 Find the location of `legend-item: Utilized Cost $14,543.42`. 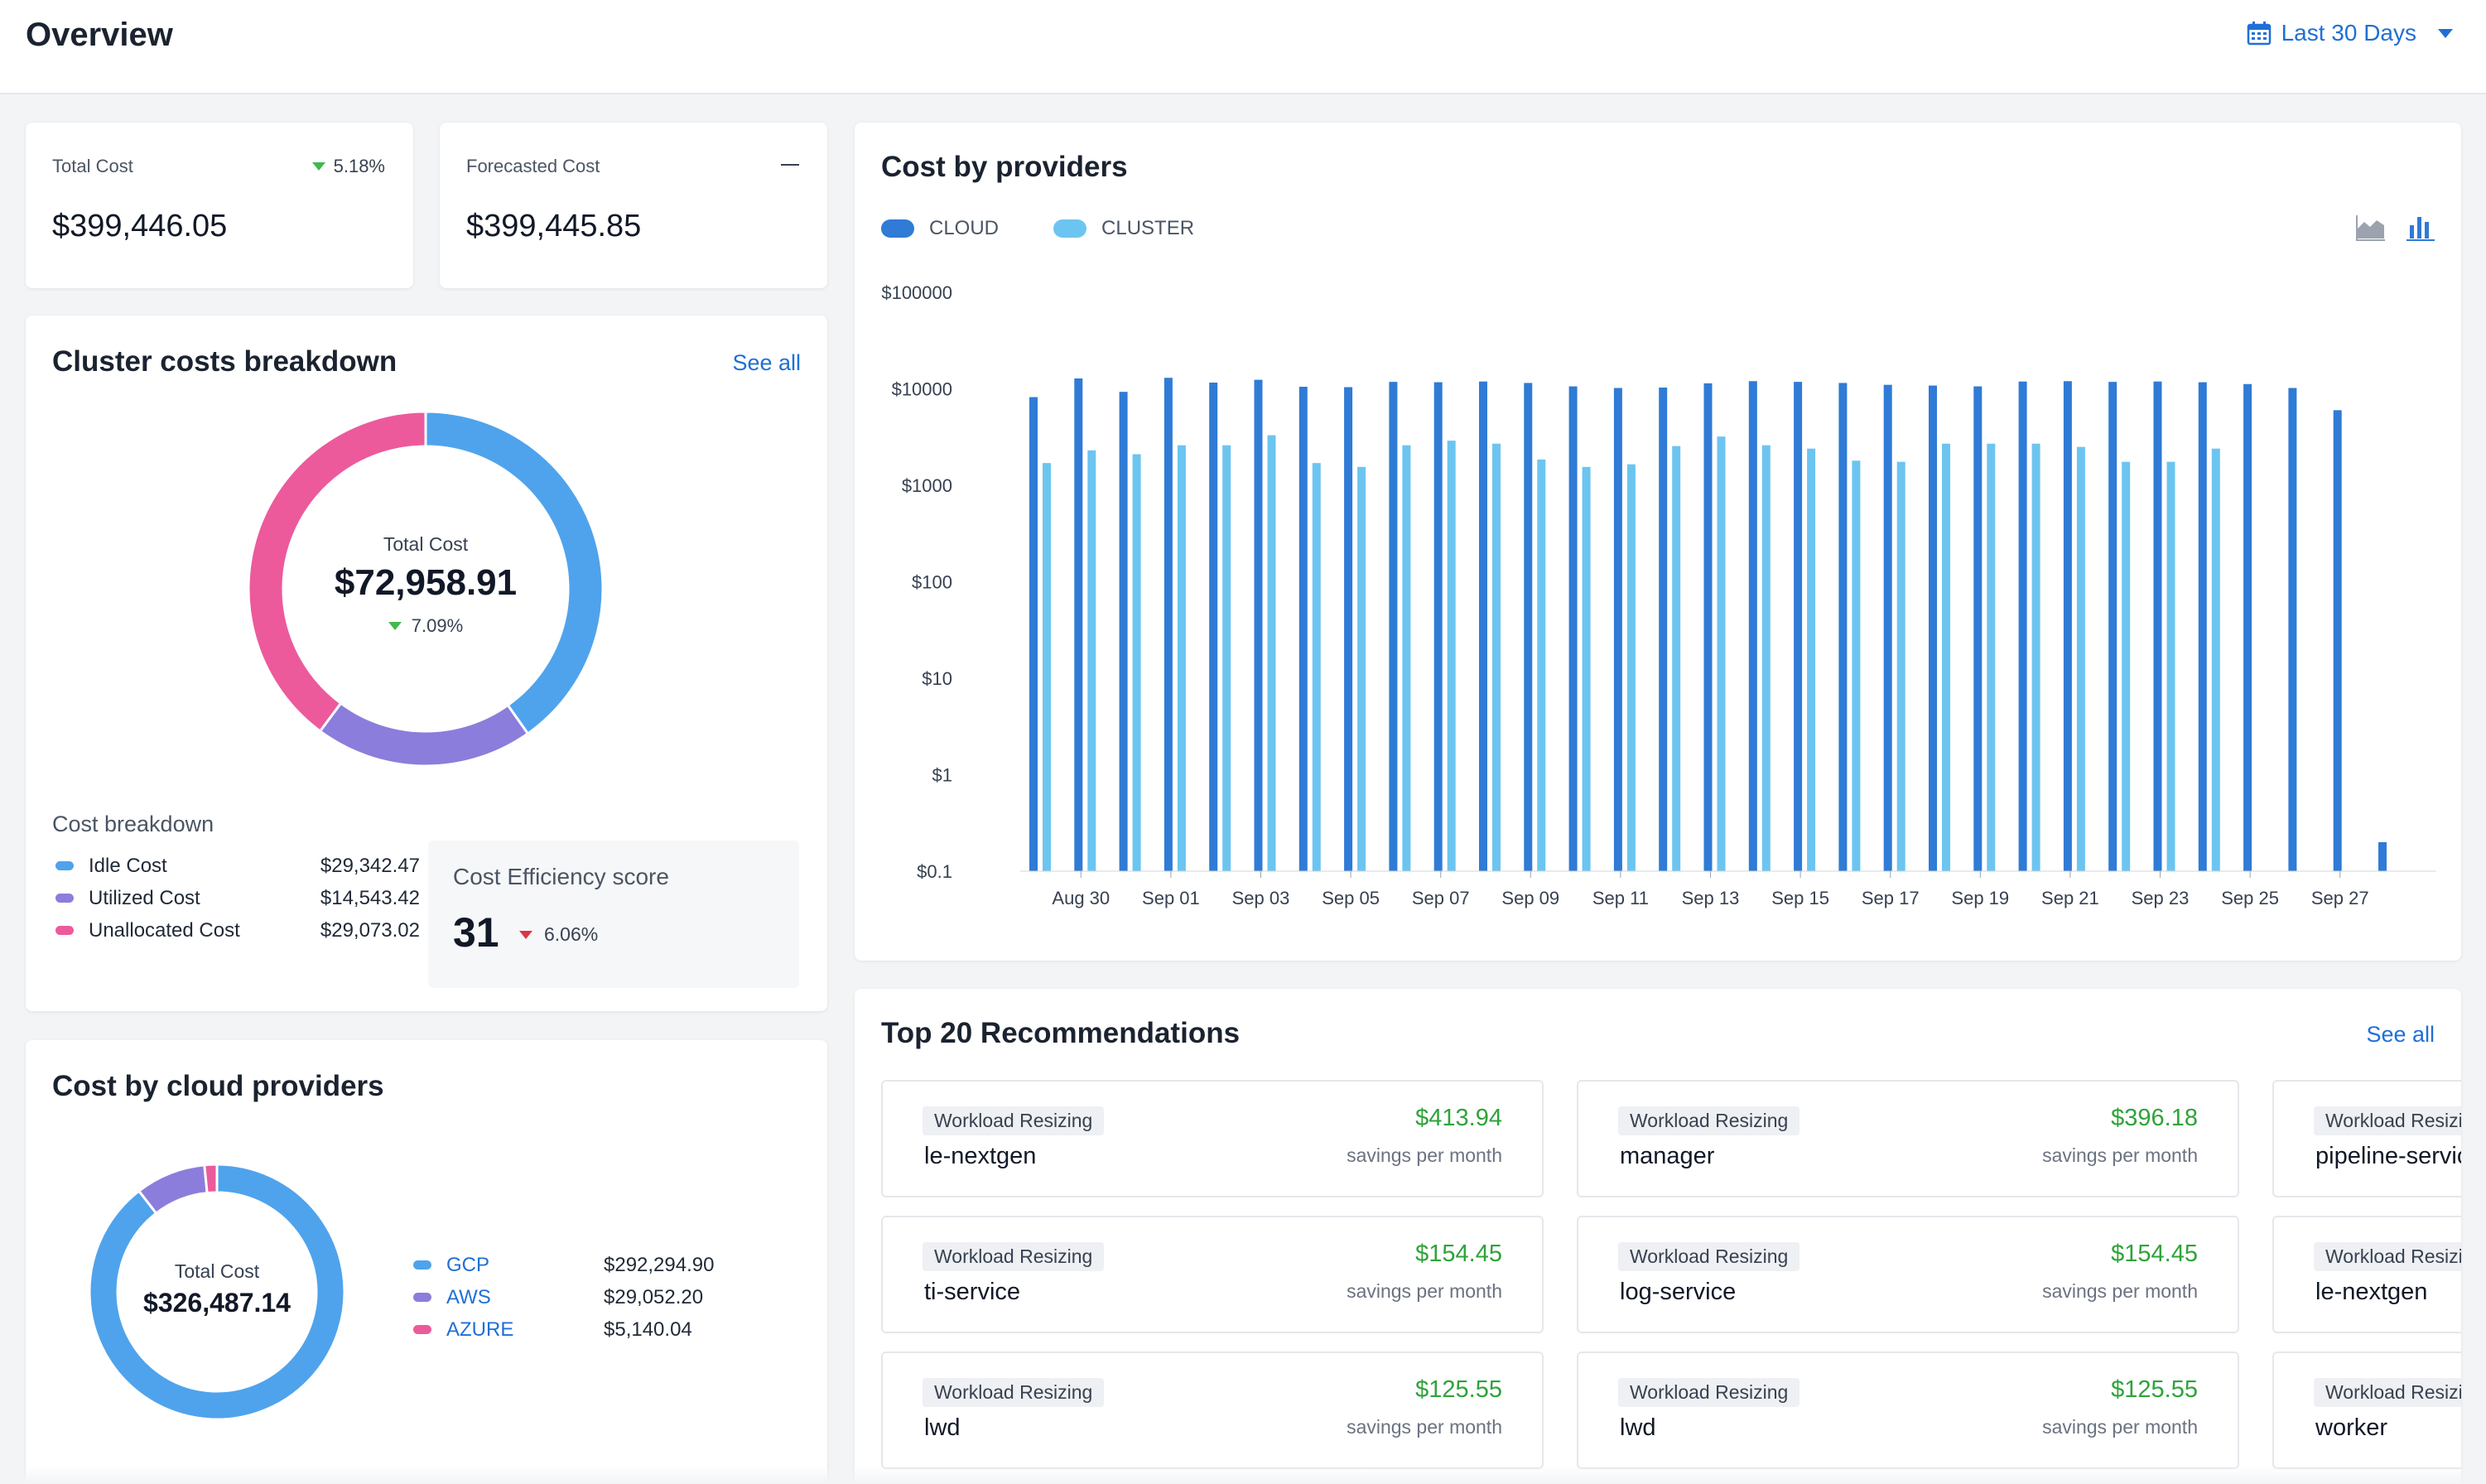

legend-item: Utilized Cost $14,543.42 is located at coordinates (238, 898).